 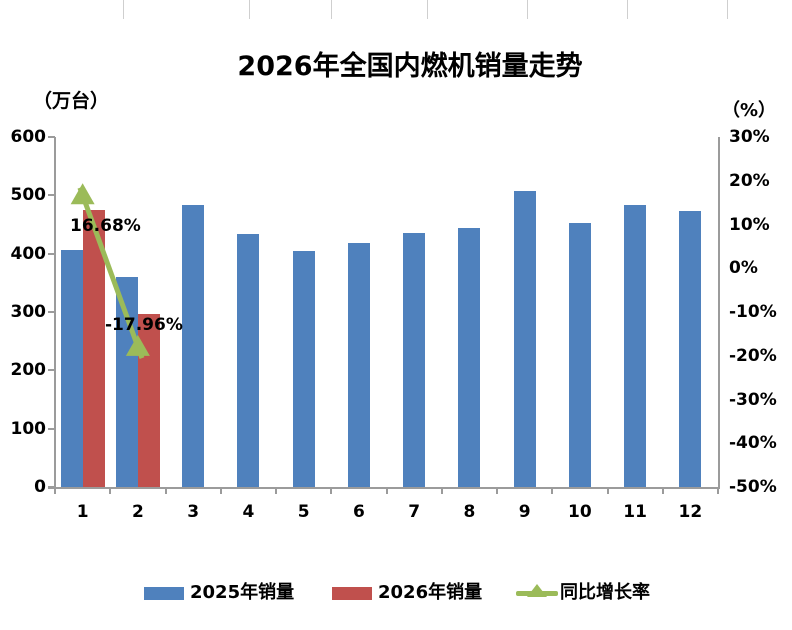 What do you see at coordinates (105, 226) in the screenshot?
I see `growth-label-month-1: 16.68%` at bounding box center [105, 226].